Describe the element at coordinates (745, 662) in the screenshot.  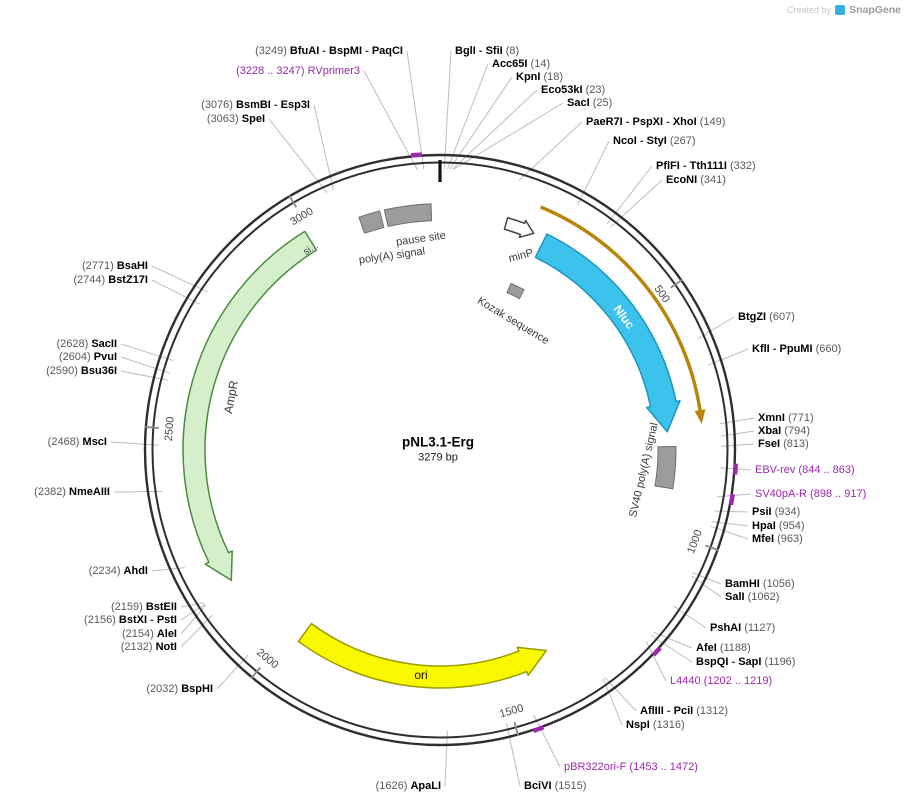
I see `site-label-bspqi: BspQI - SapI (1196)` at that location.